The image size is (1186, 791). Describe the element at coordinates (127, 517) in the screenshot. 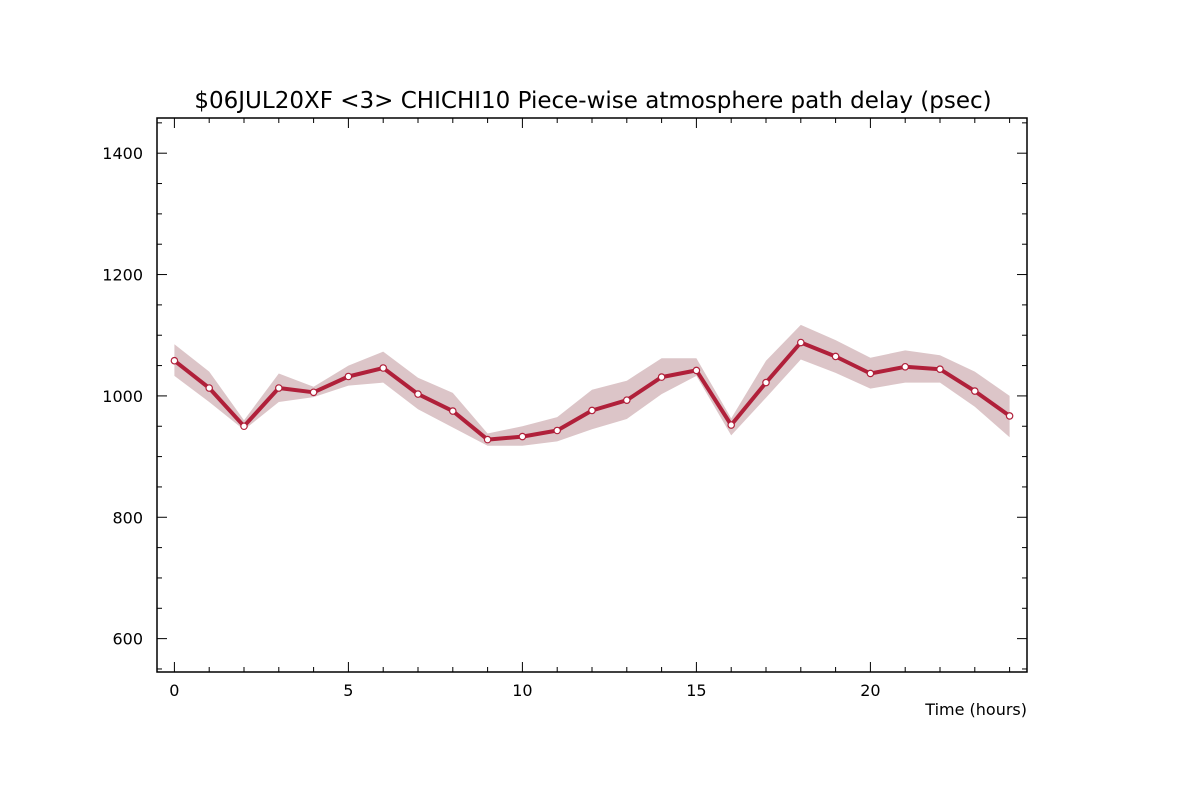

I see `y-tick-label: 800` at that location.